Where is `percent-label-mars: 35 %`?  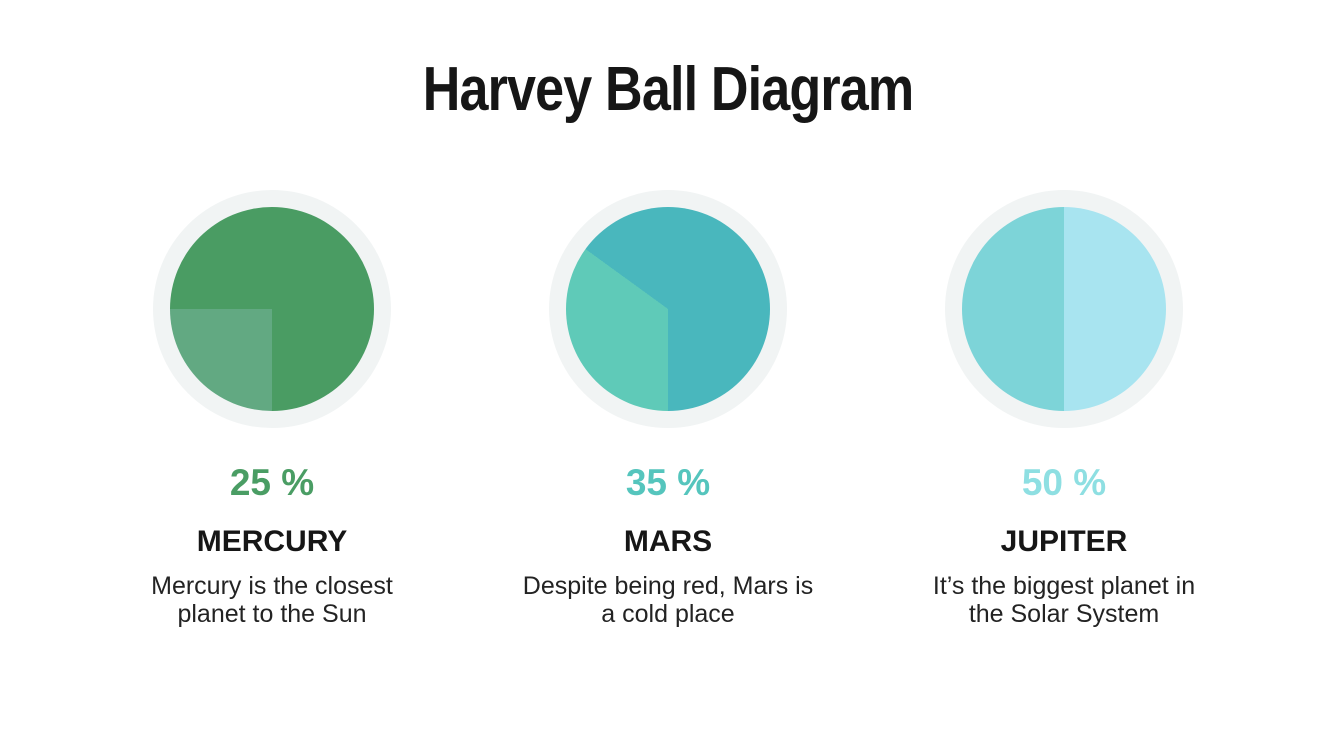 percent-label-mars: 35 % is located at coordinates (668, 482).